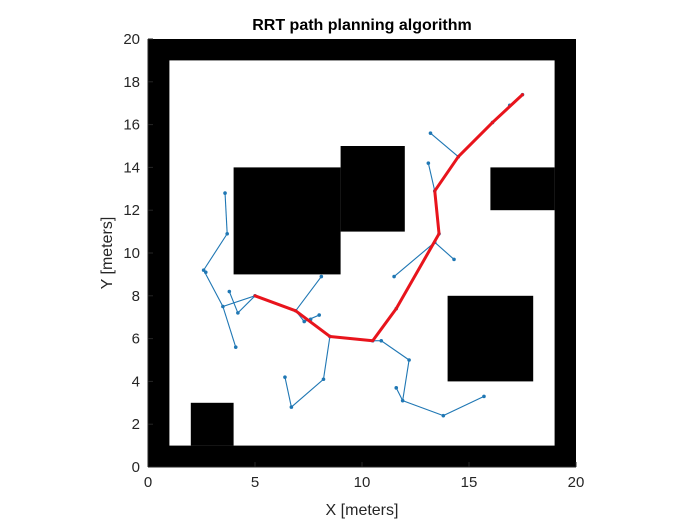 This screenshot has height=525, width=700. What do you see at coordinates (131, 125) in the screenshot?
I see `y-tick-label-16: 16` at bounding box center [131, 125].